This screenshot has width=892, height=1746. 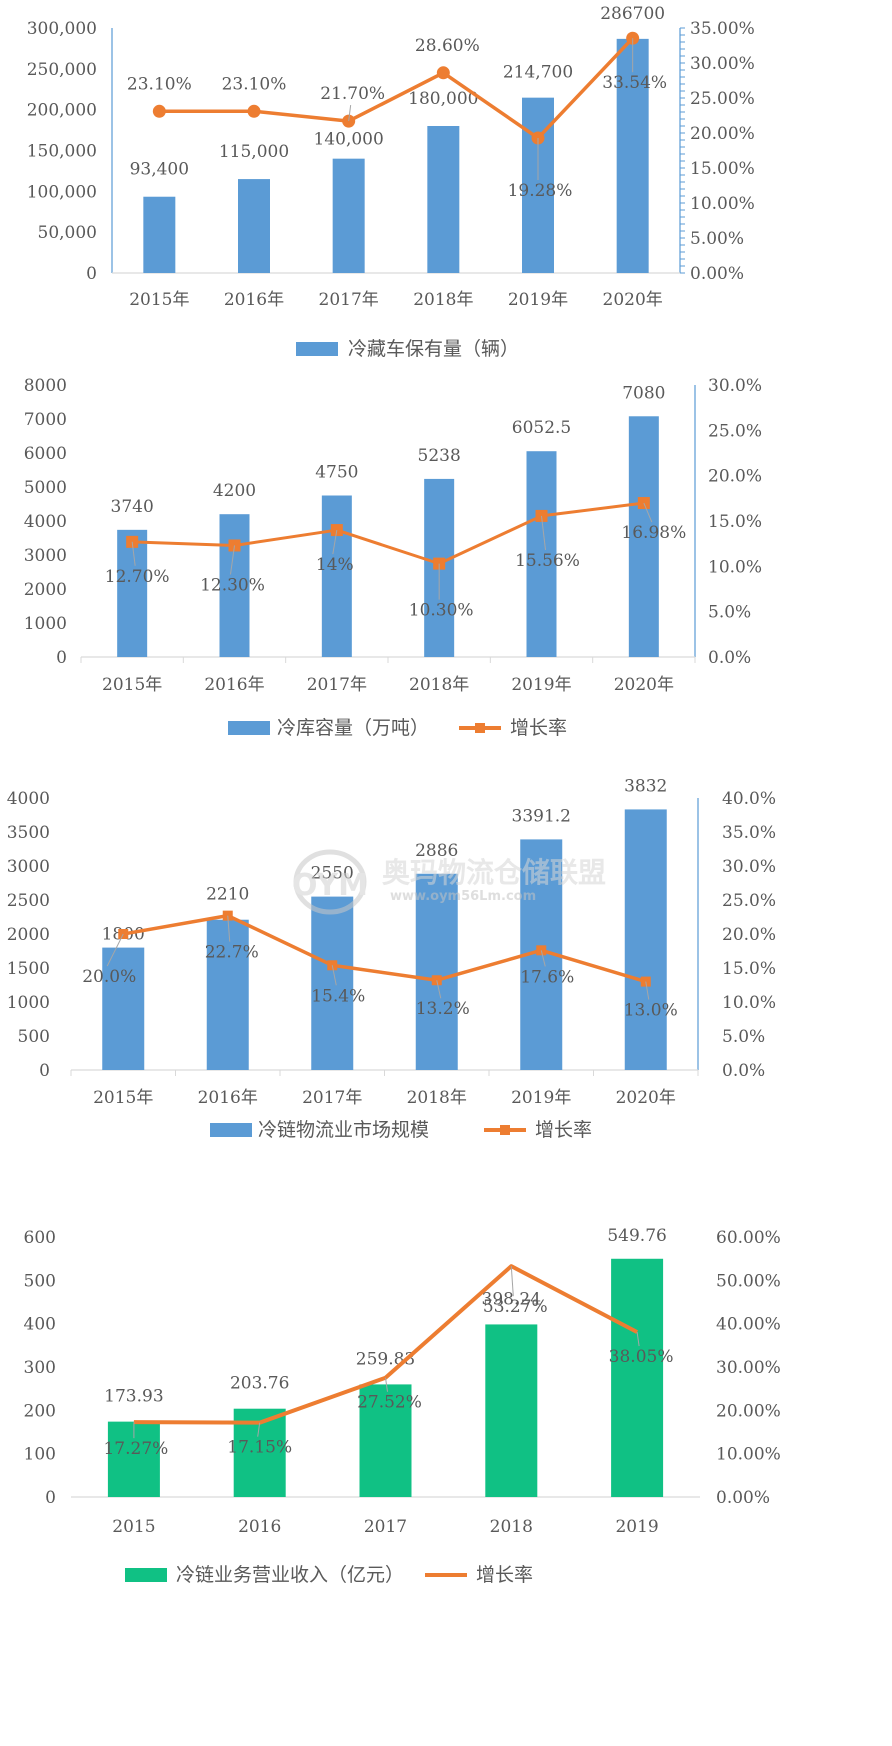 What do you see at coordinates (643, 393) in the screenshot?
I see `bar-value-label: 7080` at bounding box center [643, 393].